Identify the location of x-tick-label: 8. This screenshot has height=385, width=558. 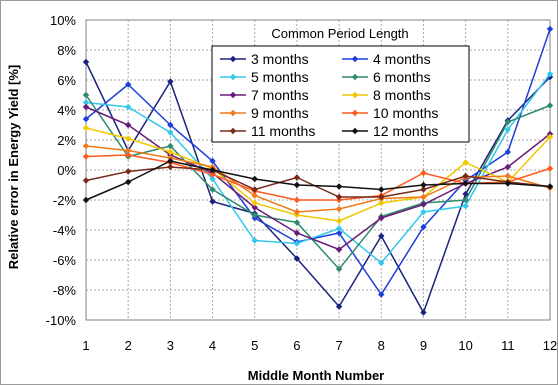
(381, 345).